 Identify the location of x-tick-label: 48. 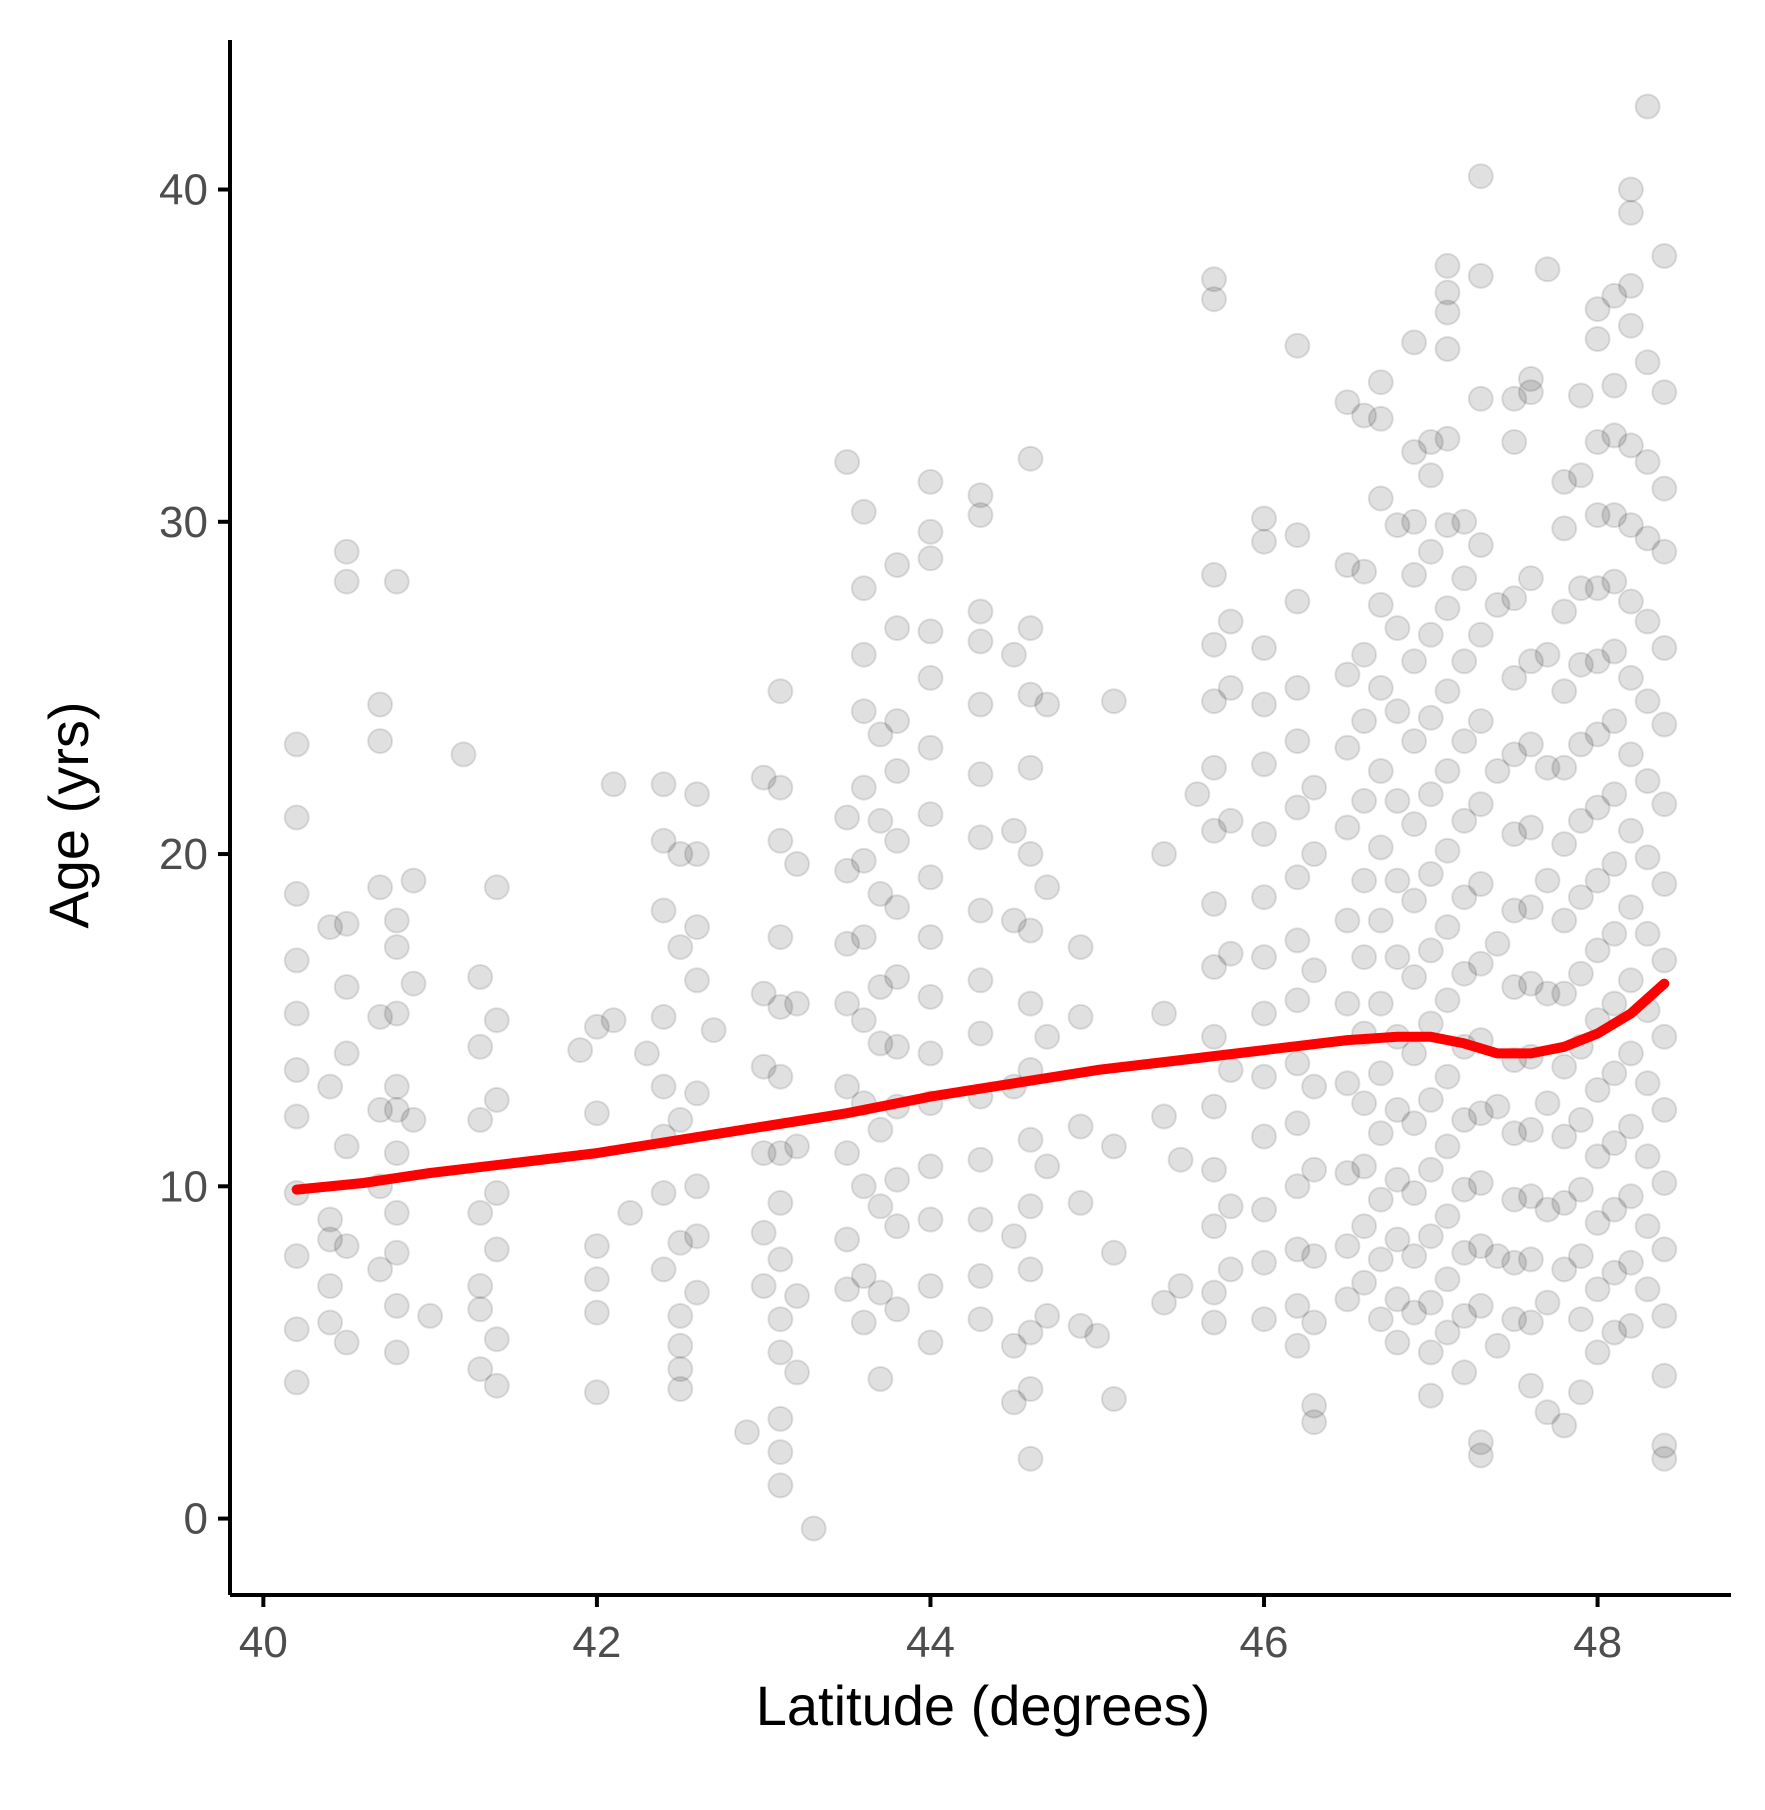
(1597, 1642).